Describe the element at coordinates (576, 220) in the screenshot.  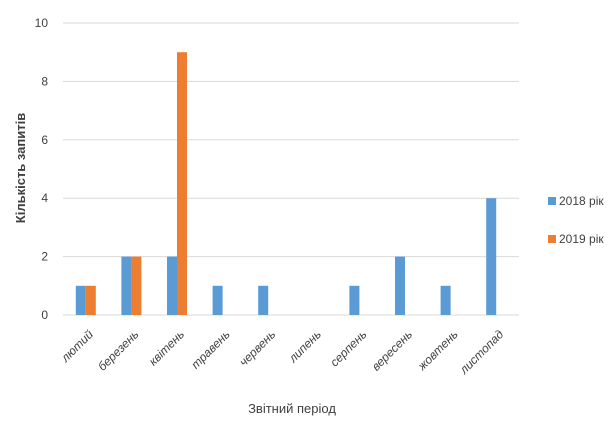
I see `legend: 2018 рік 2019 рік` at that location.